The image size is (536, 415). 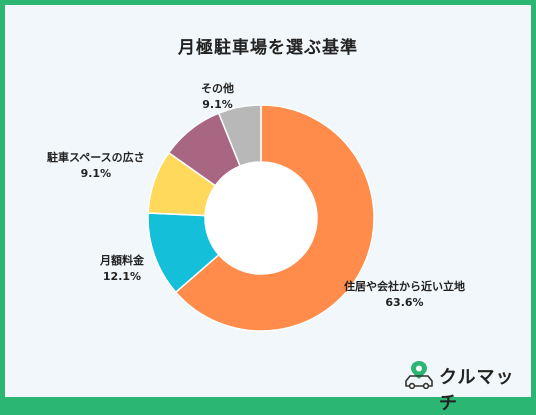 I want to click on label-other-value: 9.1%, so click(x=217, y=104).